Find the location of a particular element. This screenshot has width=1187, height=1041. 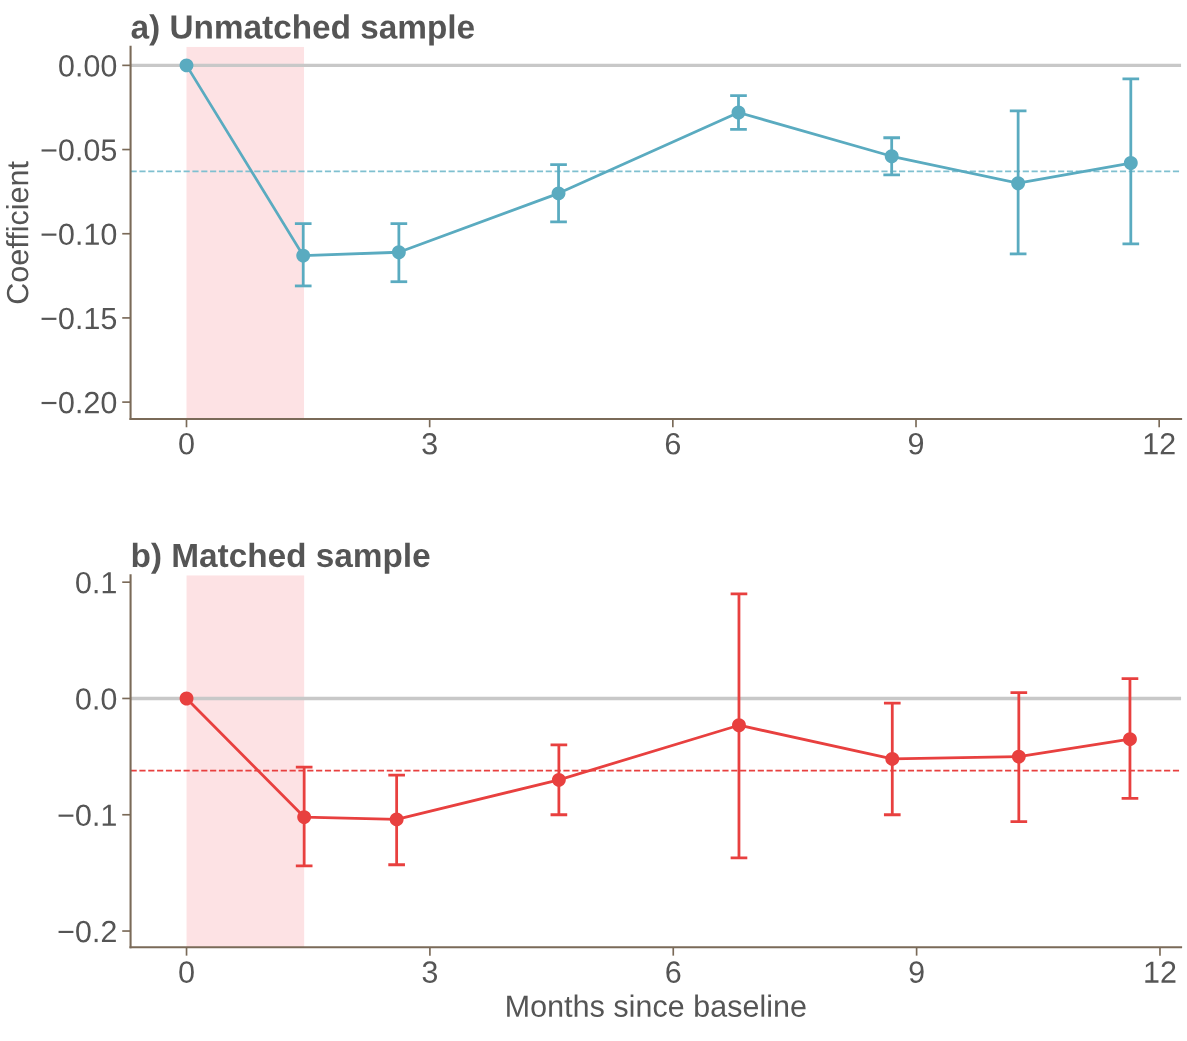

y-tick-label: −0.10 is located at coordinates (79, 234).